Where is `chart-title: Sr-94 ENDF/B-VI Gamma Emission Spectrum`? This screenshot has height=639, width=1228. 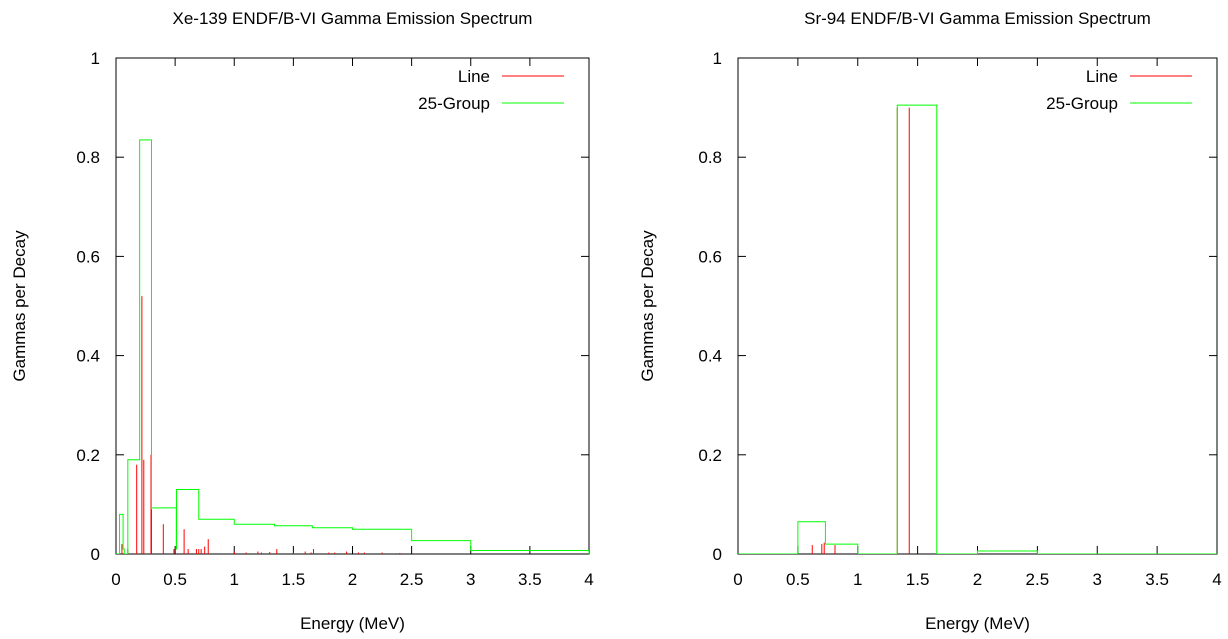
chart-title: Sr-94 ENDF/B-VI Gamma Emission Spectrum is located at coordinates (977, 18).